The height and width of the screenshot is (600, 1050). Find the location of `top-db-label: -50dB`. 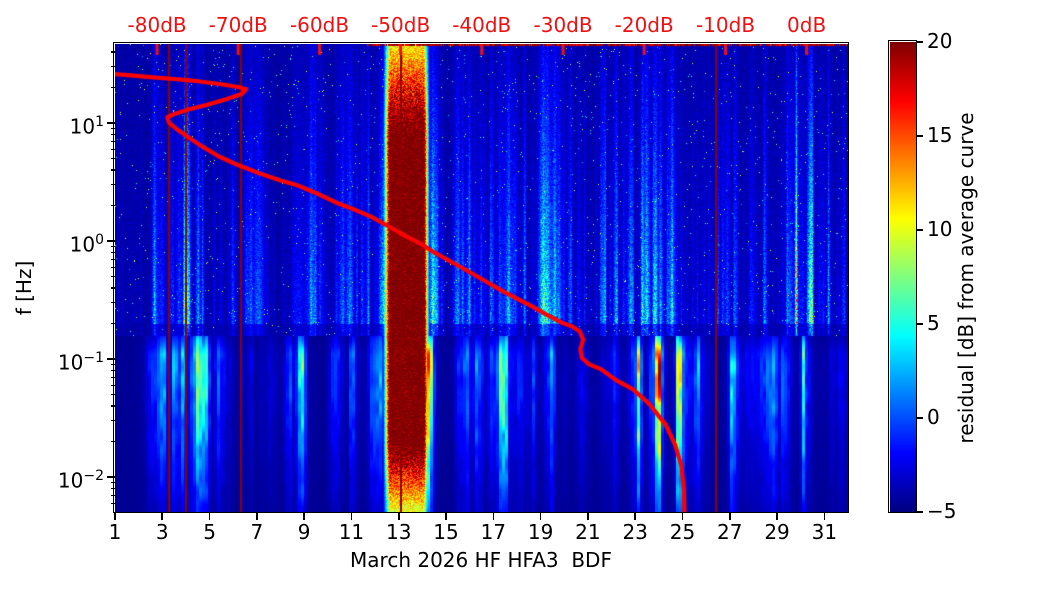

top-db-label: -50dB is located at coordinates (401, 25).